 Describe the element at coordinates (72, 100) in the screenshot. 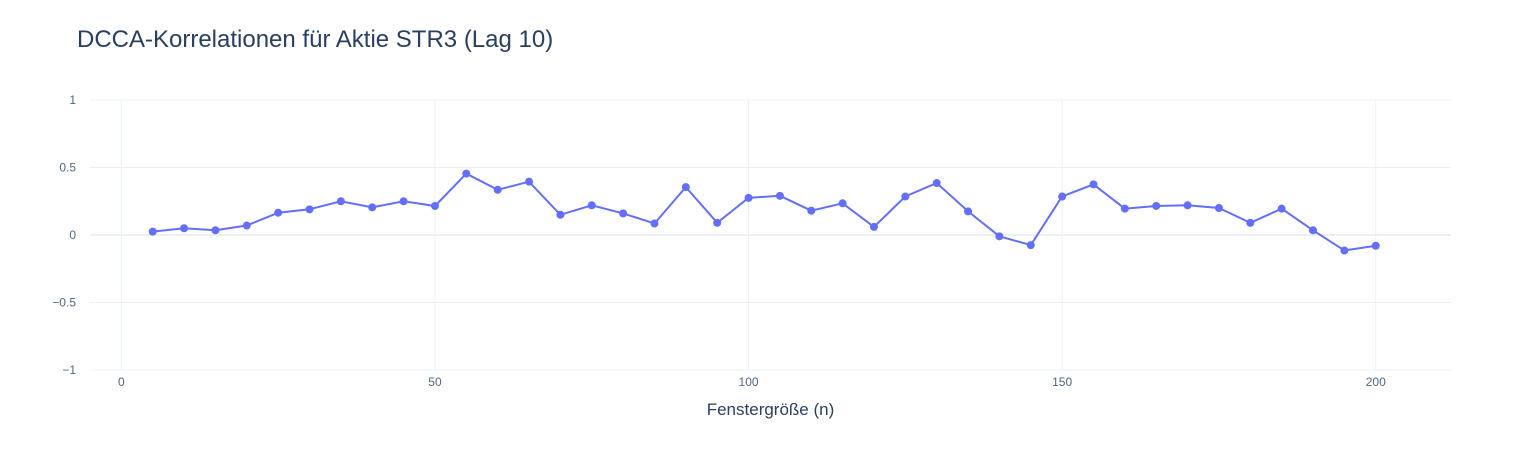

I see `y-tick-label: 1` at that location.